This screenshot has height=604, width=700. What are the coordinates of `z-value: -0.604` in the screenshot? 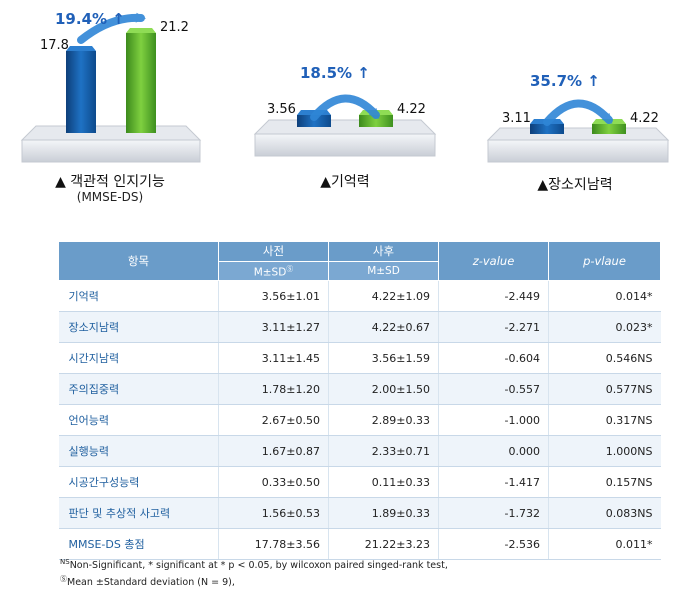 It's located at (493, 358).